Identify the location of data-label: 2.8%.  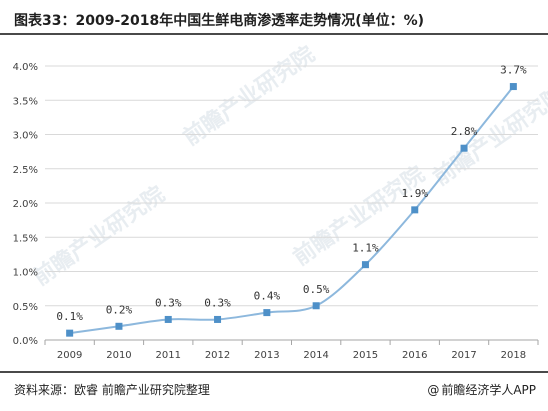
(464, 131).